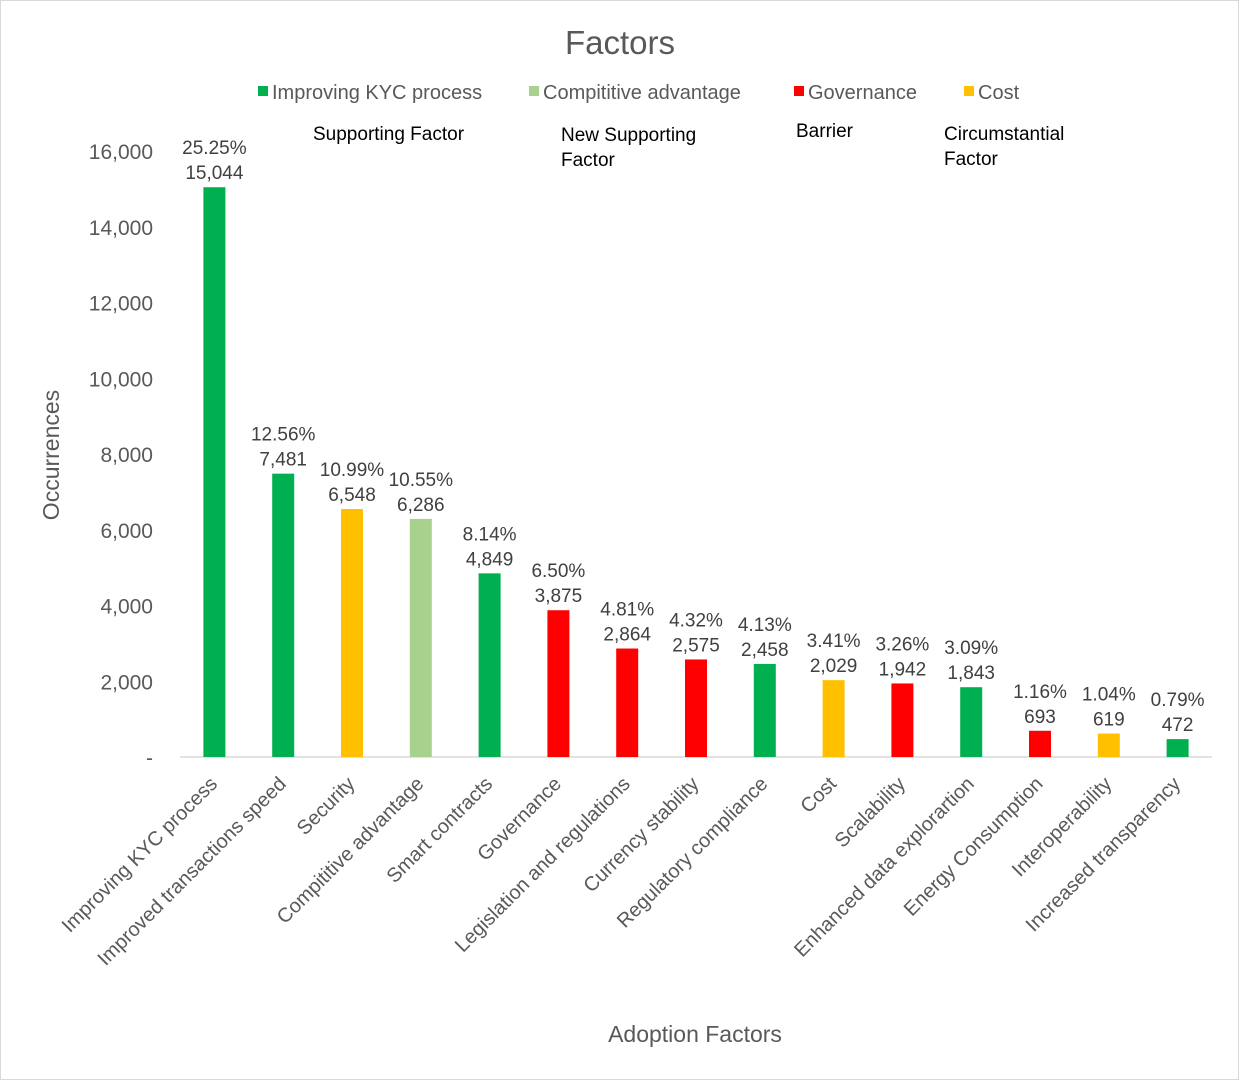  Describe the element at coordinates (903, 669) in the screenshot. I see `bar-value-label-11: 1,942` at that location.